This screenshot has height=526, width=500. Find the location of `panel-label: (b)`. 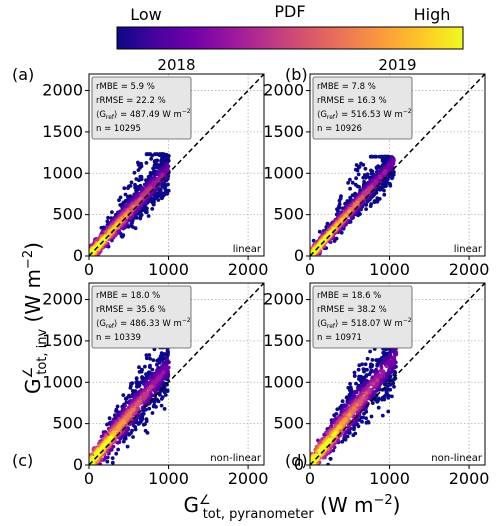

panel-label: (b) is located at coordinates (296, 74).